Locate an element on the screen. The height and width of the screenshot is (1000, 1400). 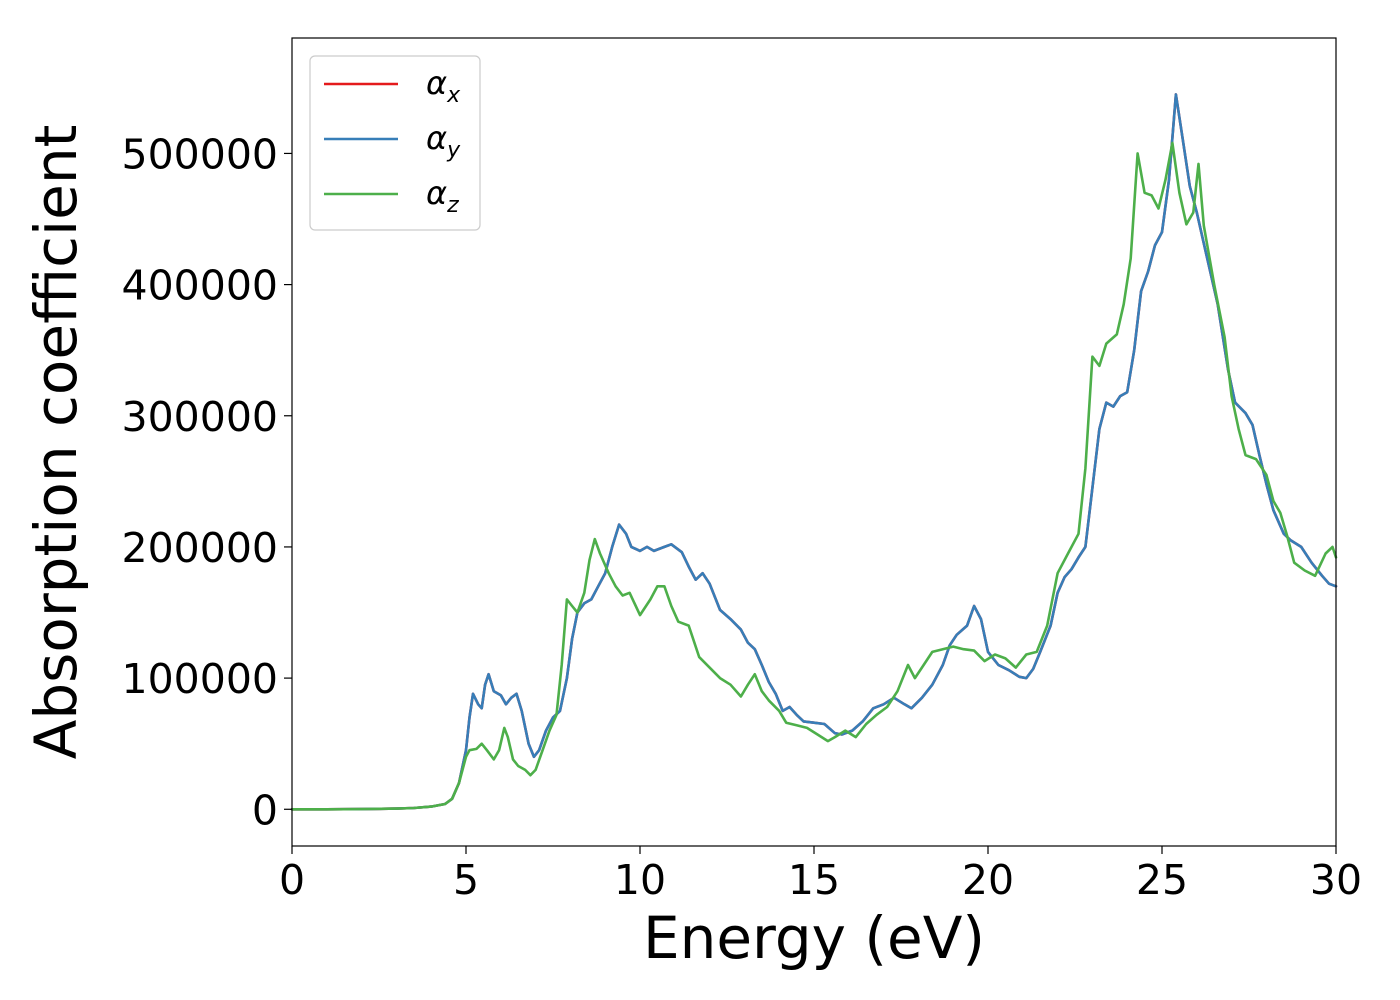
y-tick-label: 400000 is located at coordinates (199, 286).